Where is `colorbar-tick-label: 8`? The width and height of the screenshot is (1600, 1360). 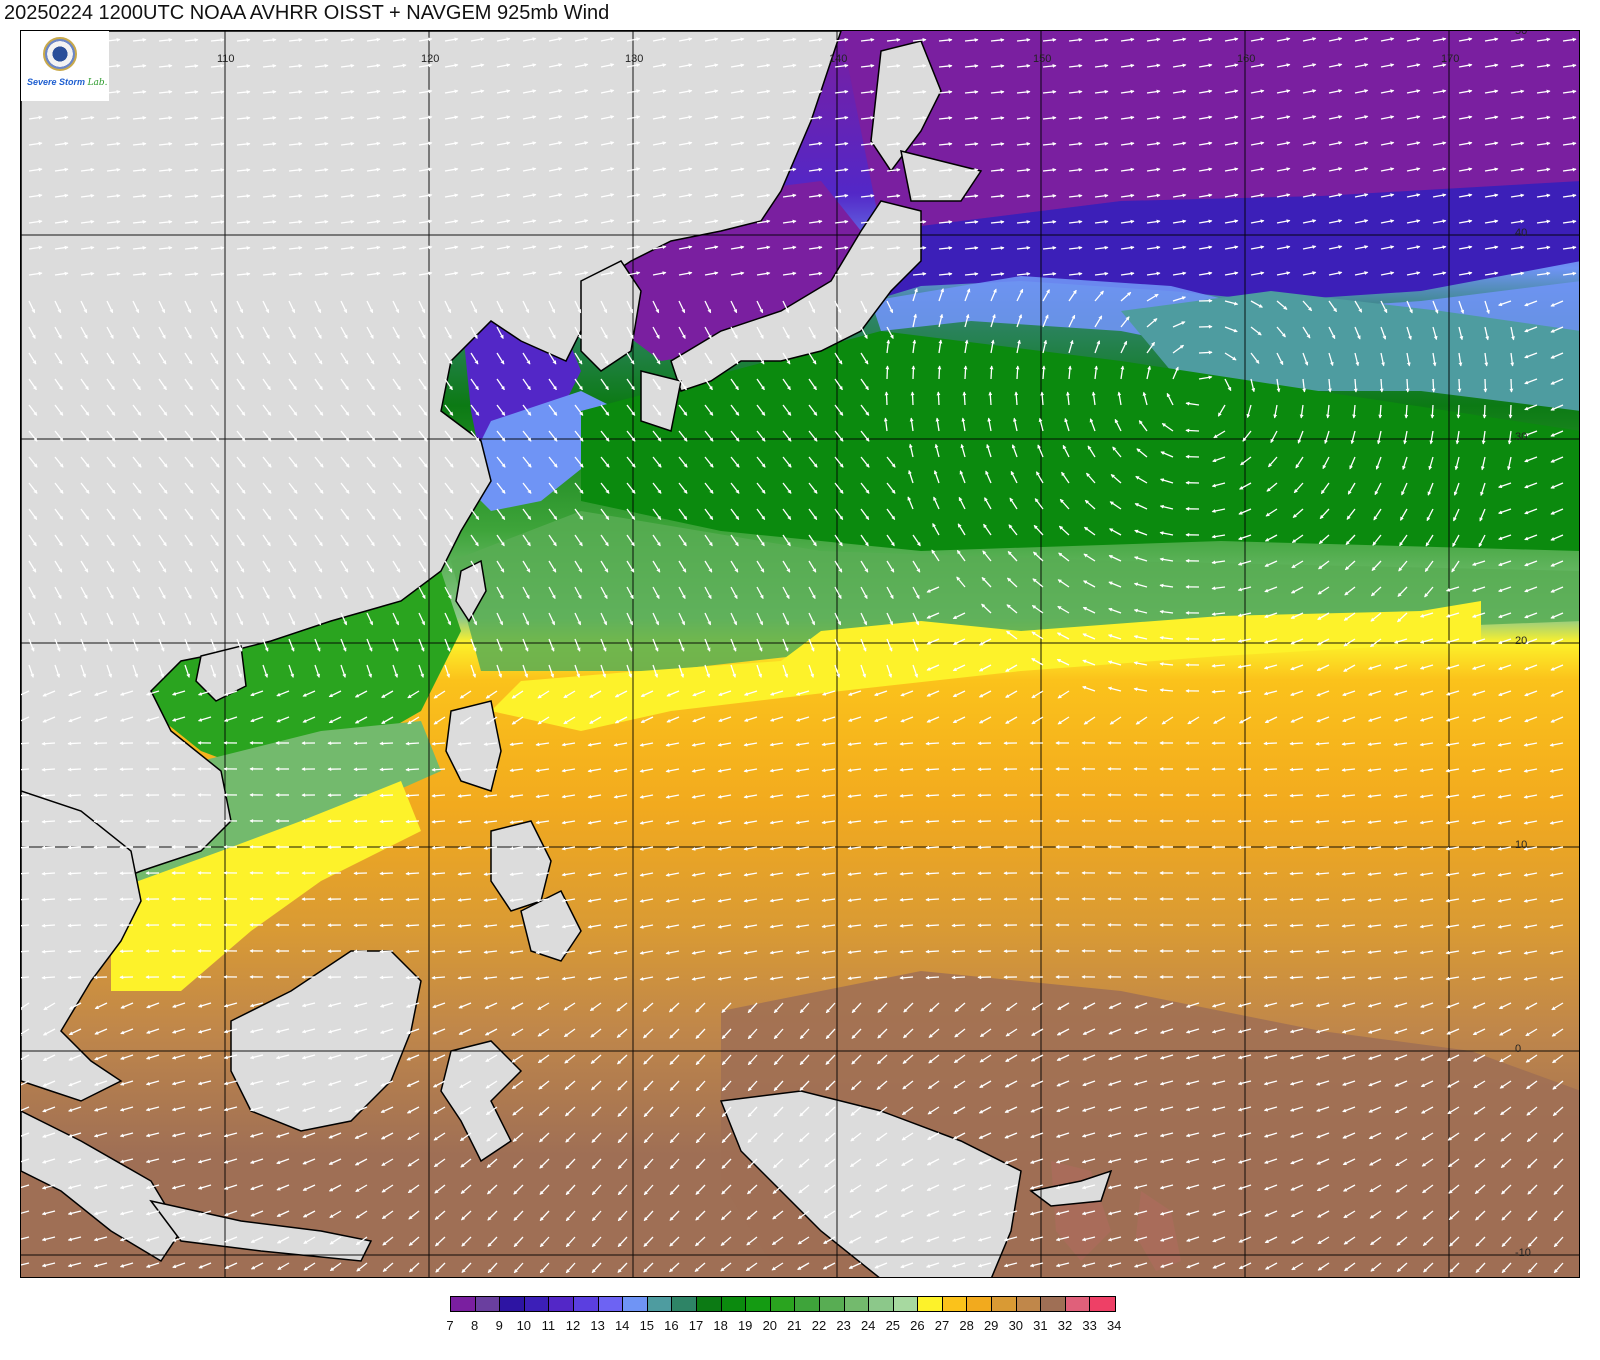
colorbar-tick-label: 8 is located at coordinates (474, 1325).